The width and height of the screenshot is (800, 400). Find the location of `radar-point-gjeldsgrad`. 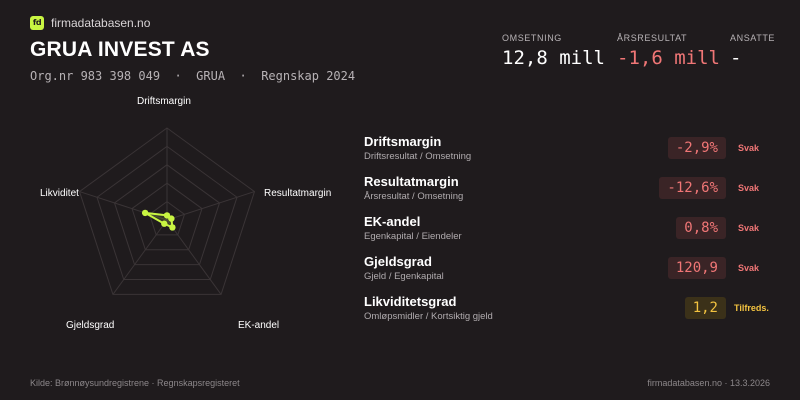

radar-point-gjeldsgrad is located at coordinates (164, 223).